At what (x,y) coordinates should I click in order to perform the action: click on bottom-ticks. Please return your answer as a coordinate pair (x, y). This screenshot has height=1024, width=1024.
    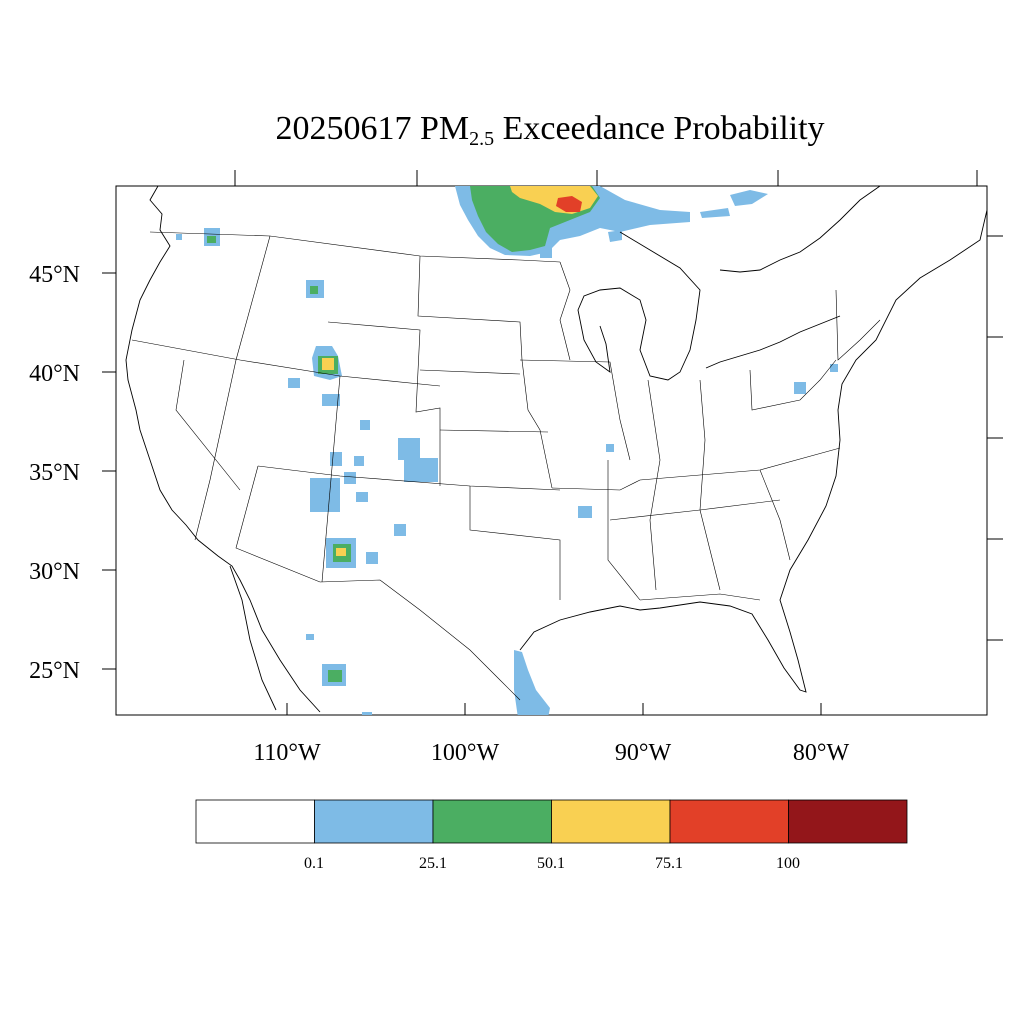
    Looking at the image, I should click on (554, 709).